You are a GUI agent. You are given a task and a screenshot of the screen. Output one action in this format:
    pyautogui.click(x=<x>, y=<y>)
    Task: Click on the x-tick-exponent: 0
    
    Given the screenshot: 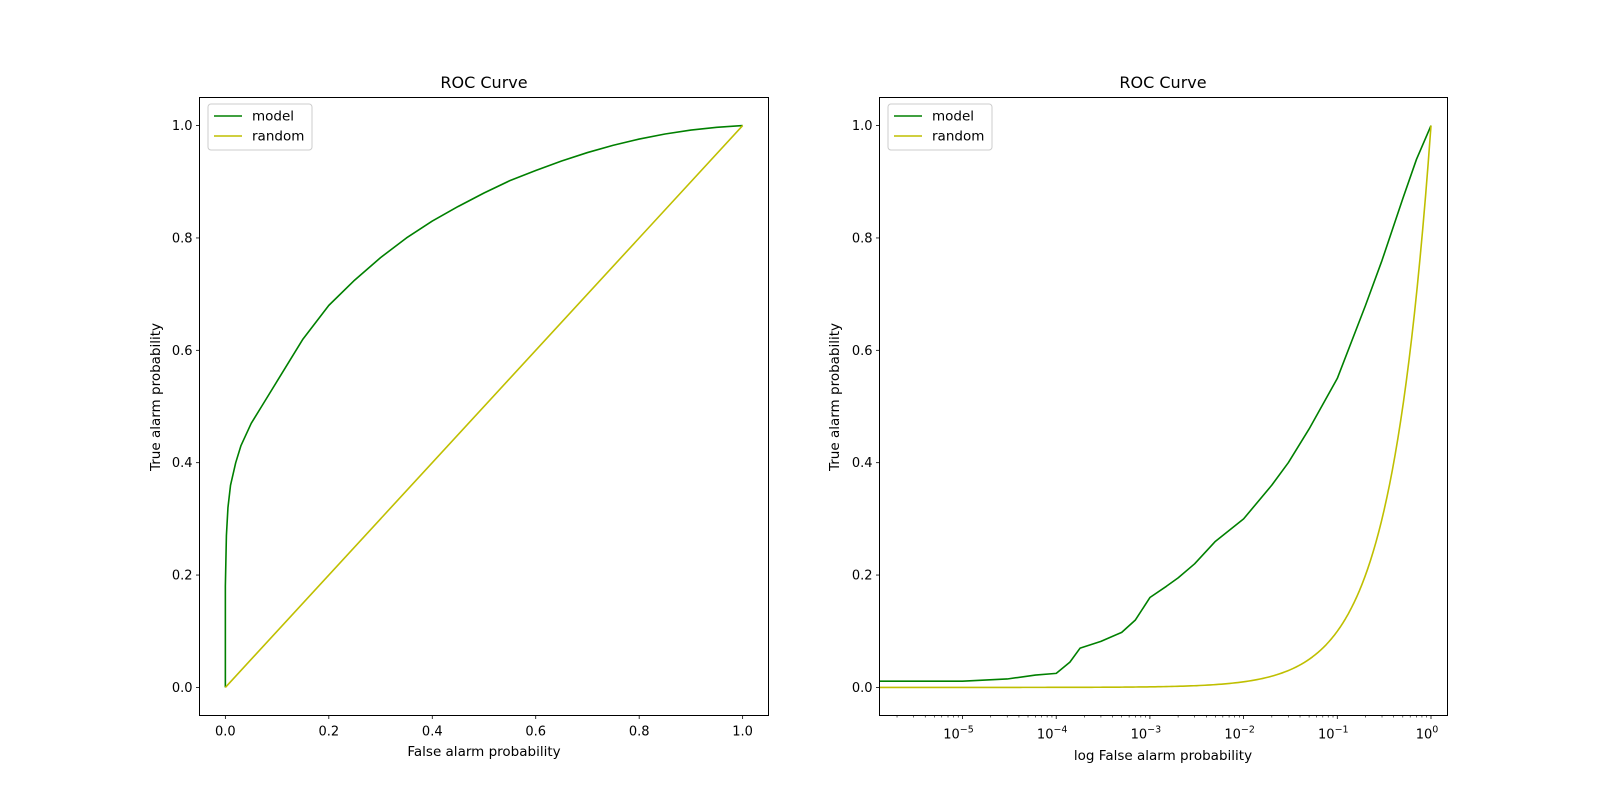 What is the action you would take?
    pyautogui.click(x=1435, y=730)
    